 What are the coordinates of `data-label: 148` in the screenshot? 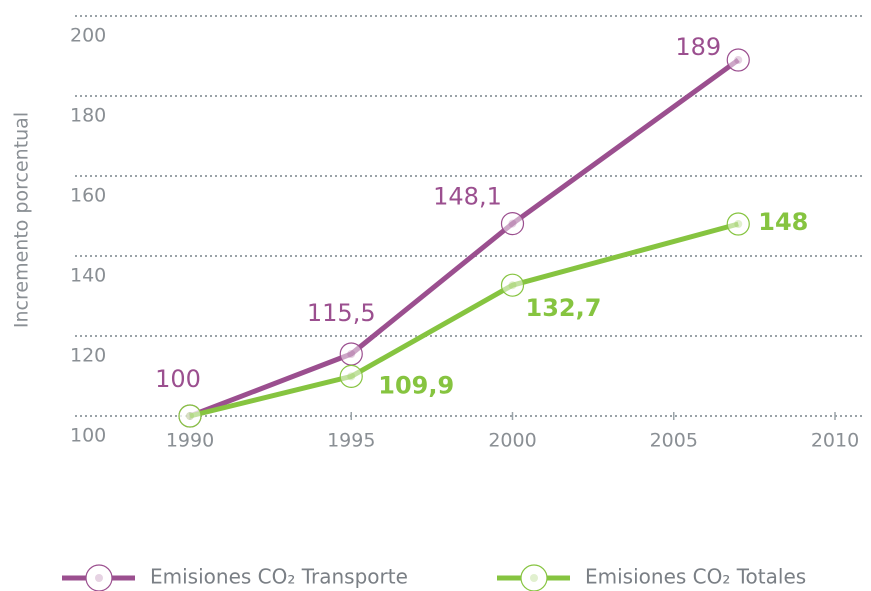 It's located at (783, 222).